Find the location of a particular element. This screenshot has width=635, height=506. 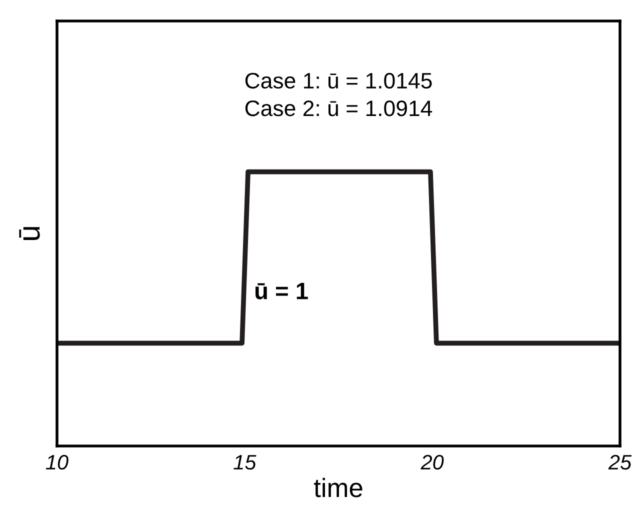

annotation: ū = 1 is located at coordinates (282, 291).